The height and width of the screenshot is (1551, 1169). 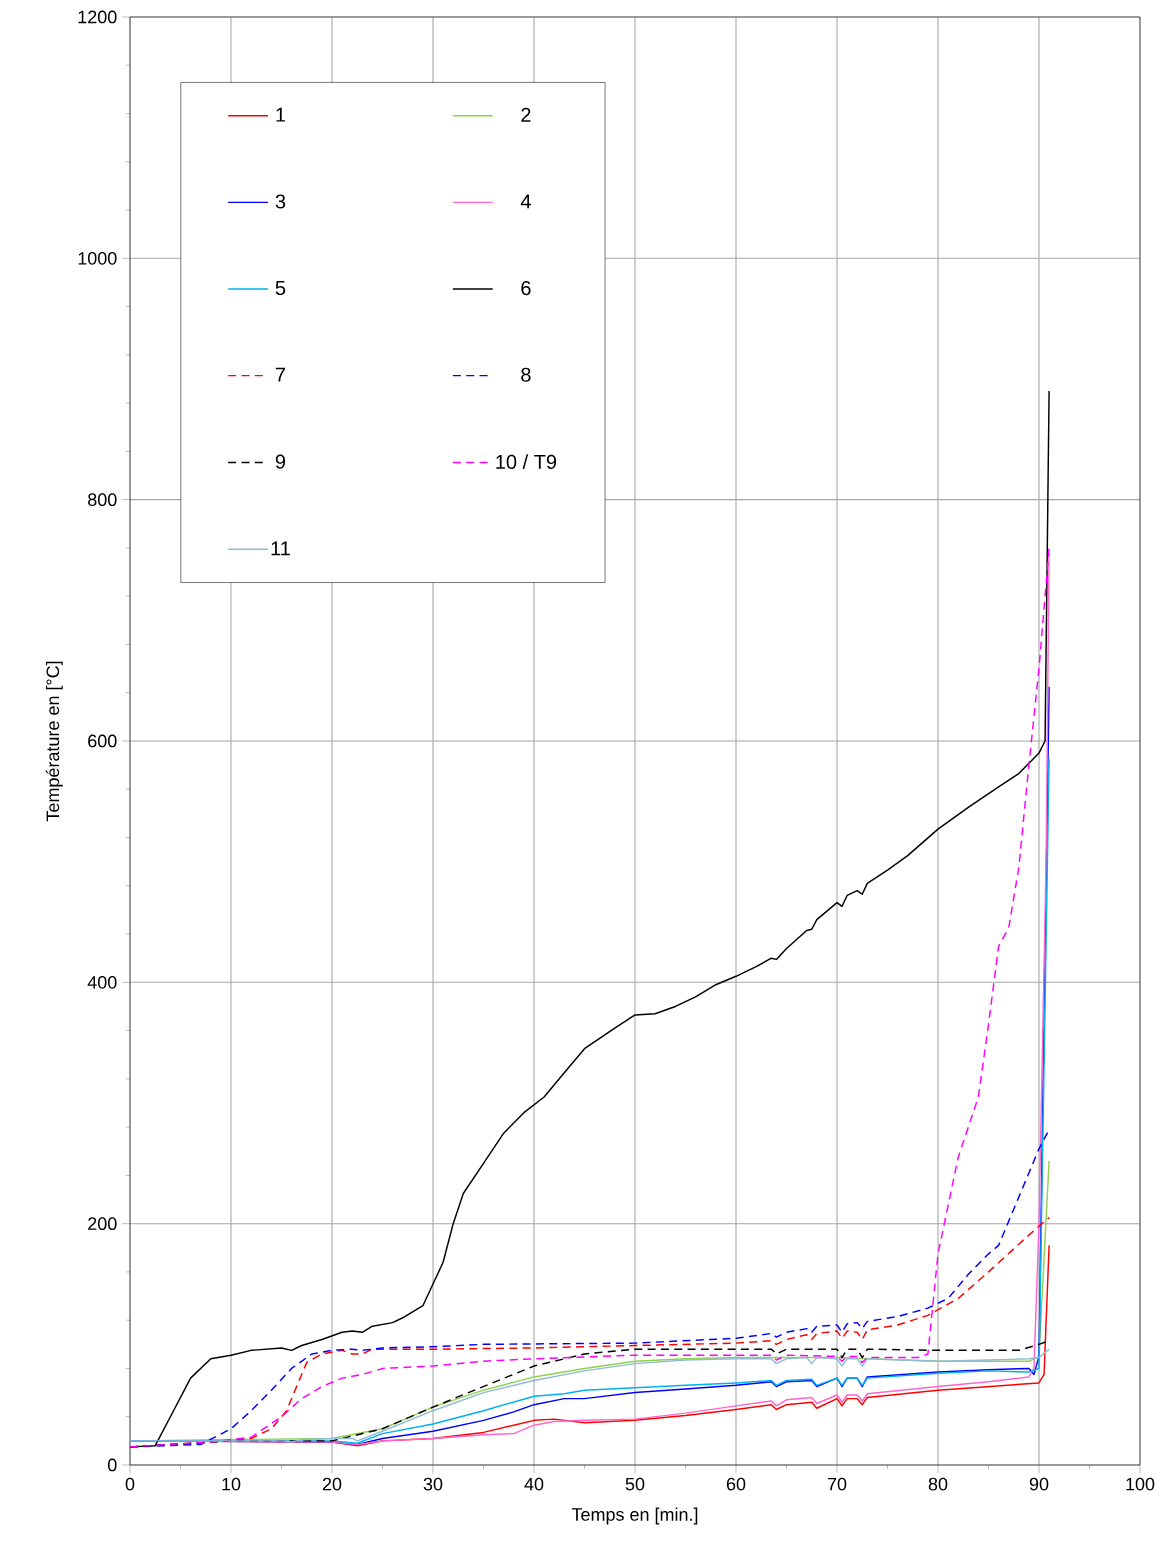 What do you see at coordinates (634, 1516) in the screenshot?
I see `x-axis-title: Temps en [min.]` at bounding box center [634, 1516].